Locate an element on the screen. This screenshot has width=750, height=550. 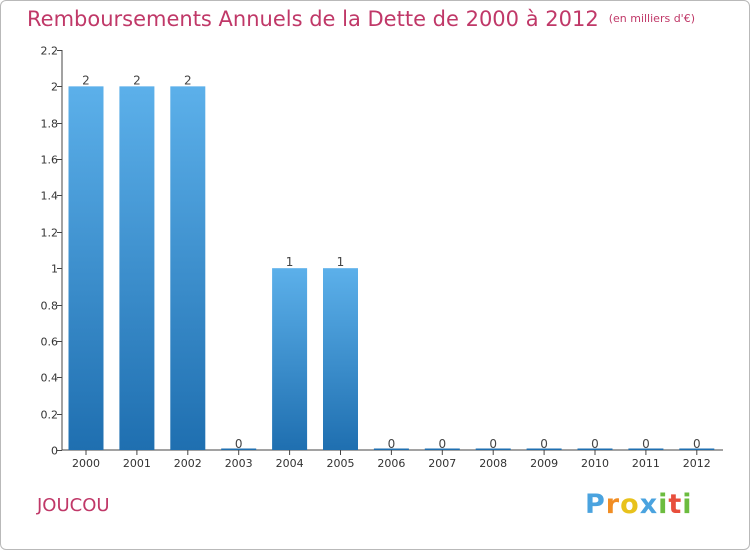
x-tick-label: 2011 is located at coordinates (646, 463).